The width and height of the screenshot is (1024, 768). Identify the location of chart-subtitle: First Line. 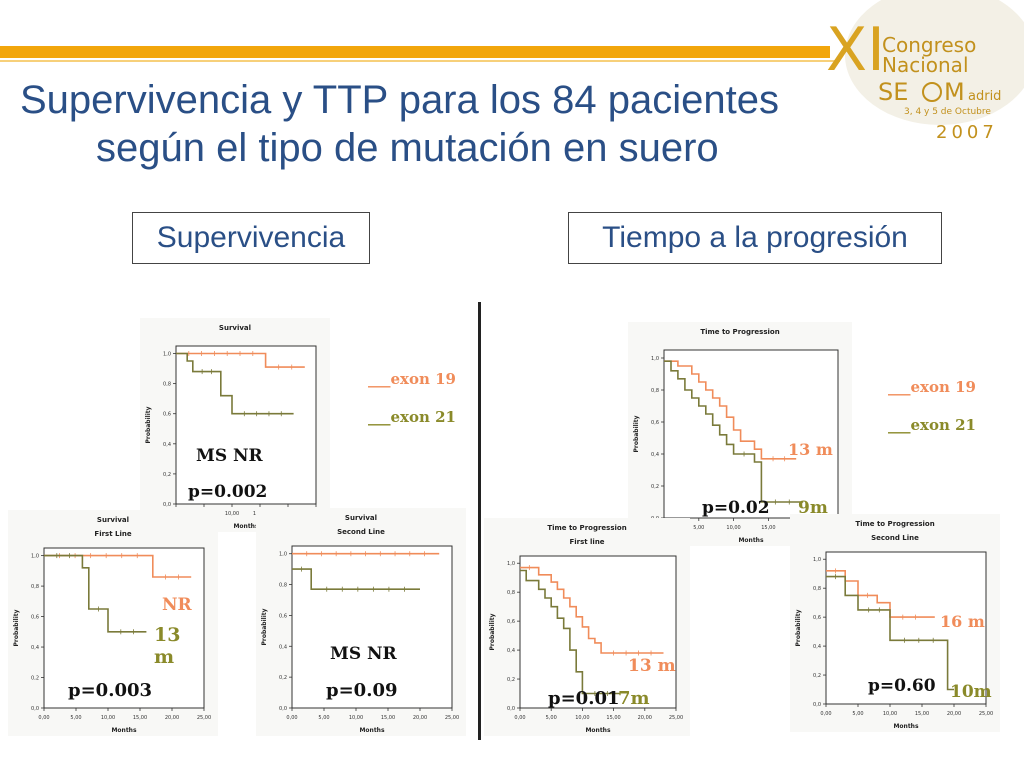
(112, 534).